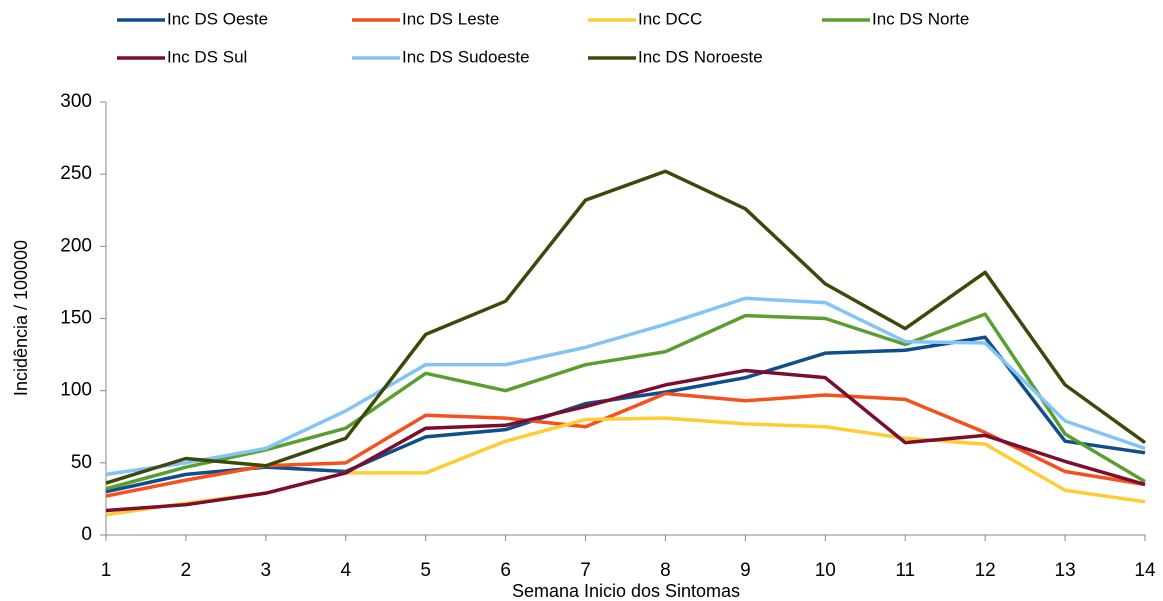 The width and height of the screenshot is (1163, 601). I want to click on x-axis-label: Semana Inicio dos Sintomas, so click(626, 591).